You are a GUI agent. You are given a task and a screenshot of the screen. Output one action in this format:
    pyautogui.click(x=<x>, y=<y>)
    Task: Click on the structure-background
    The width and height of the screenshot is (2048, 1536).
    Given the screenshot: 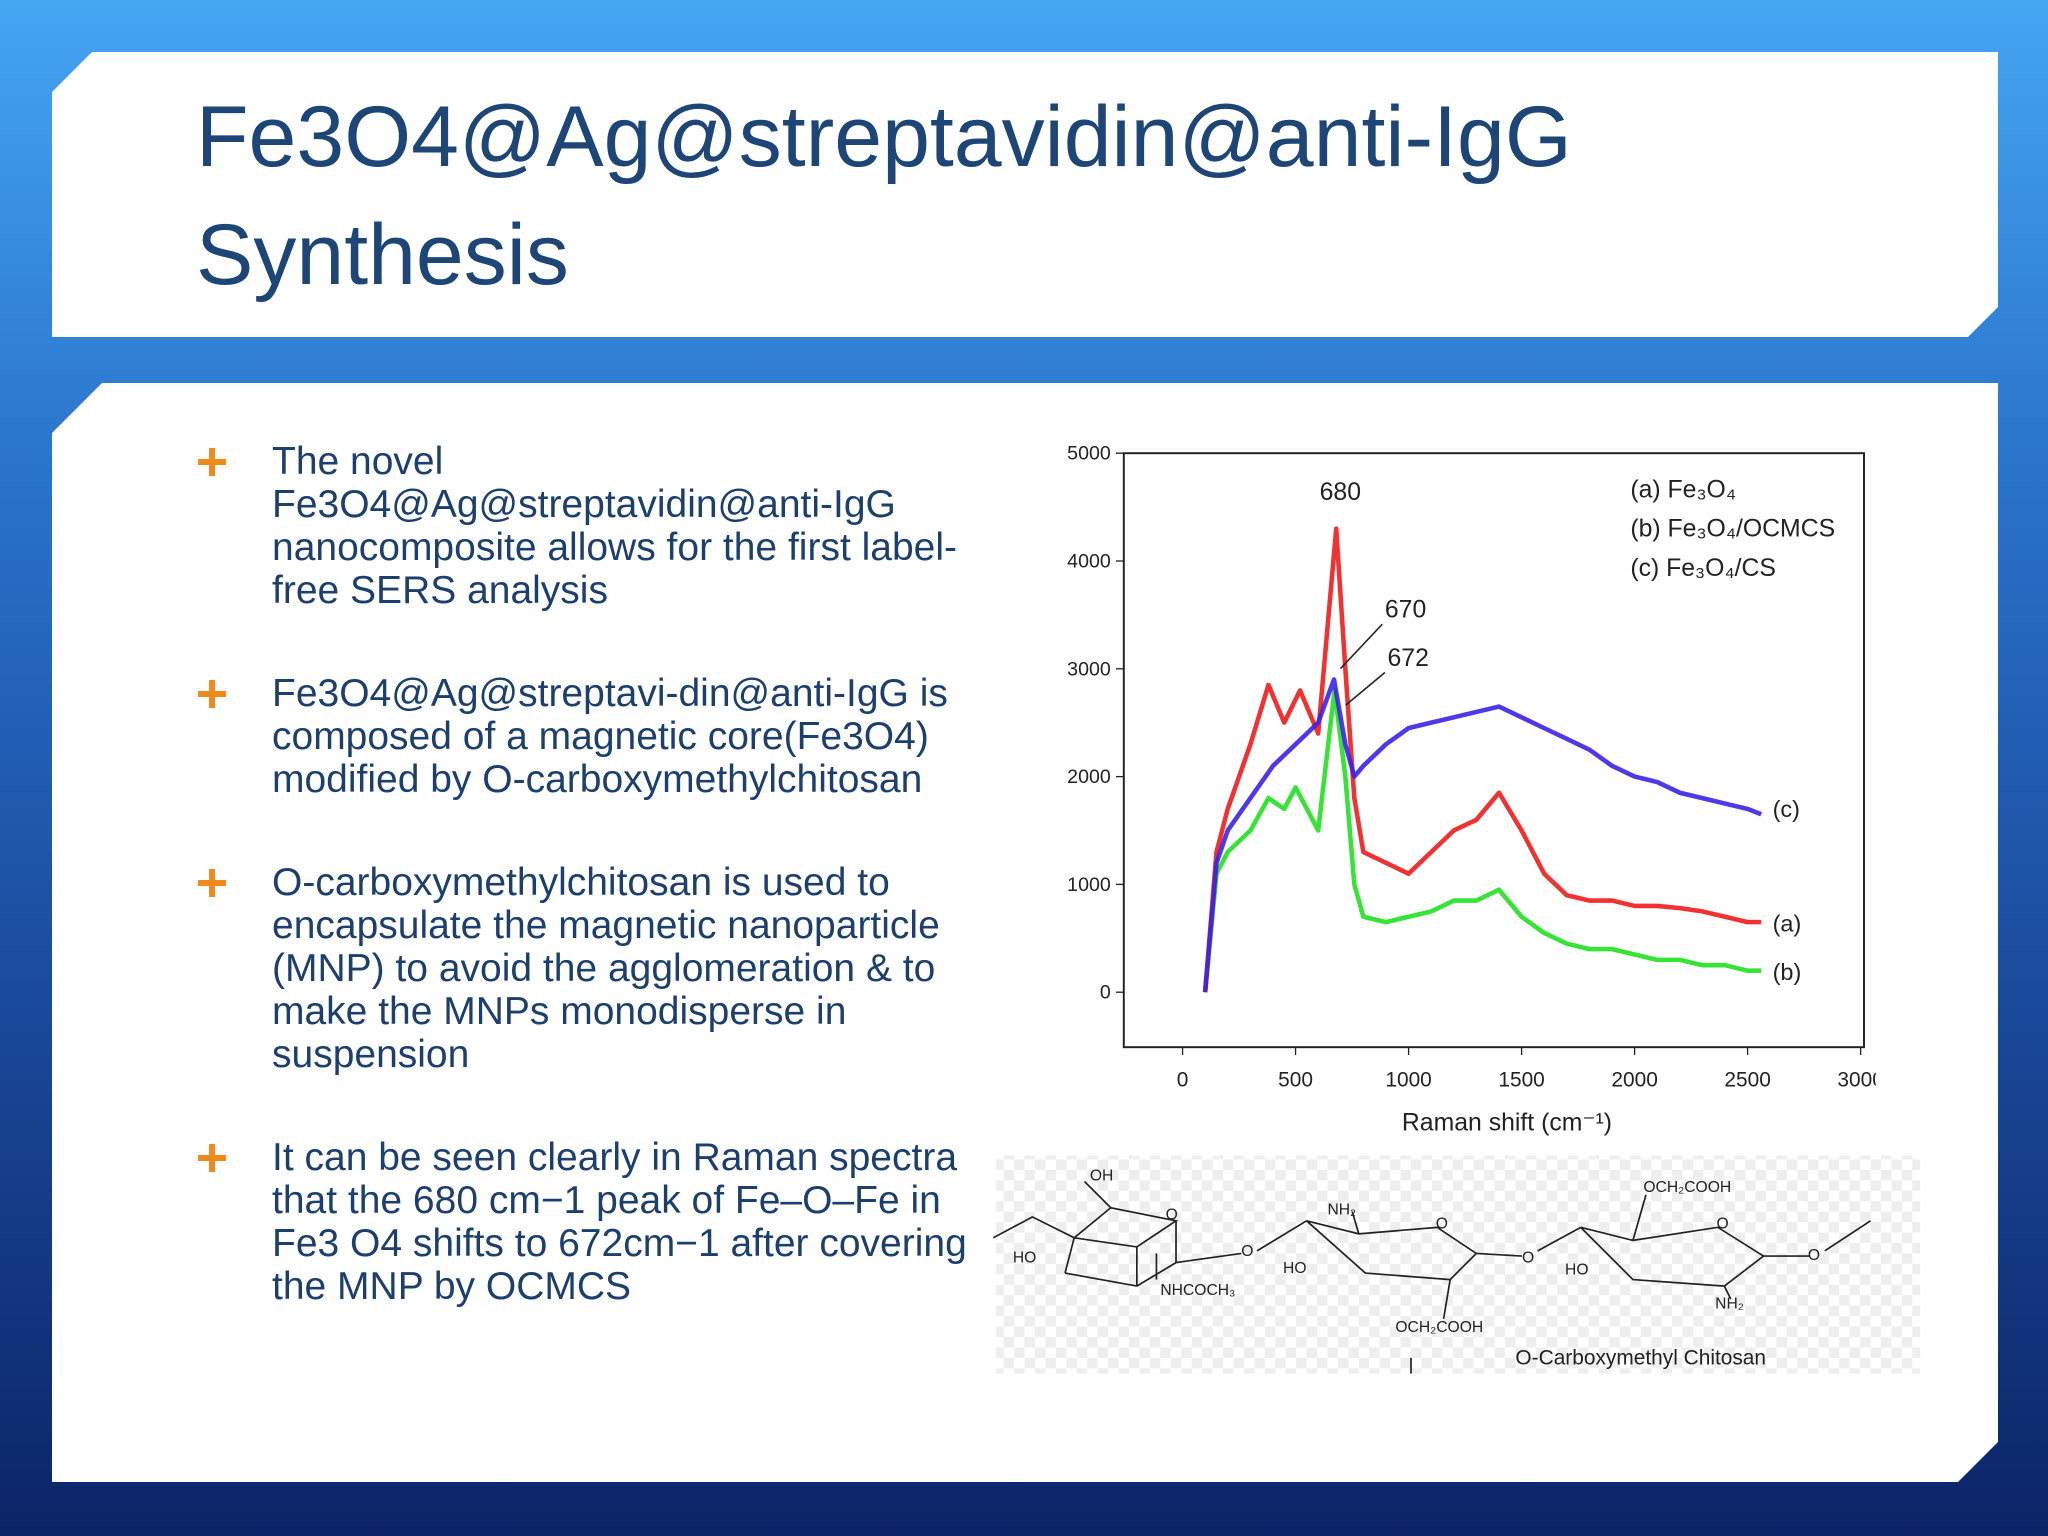 What is the action you would take?
    pyautogui.click(x=1458, y=1264)
    